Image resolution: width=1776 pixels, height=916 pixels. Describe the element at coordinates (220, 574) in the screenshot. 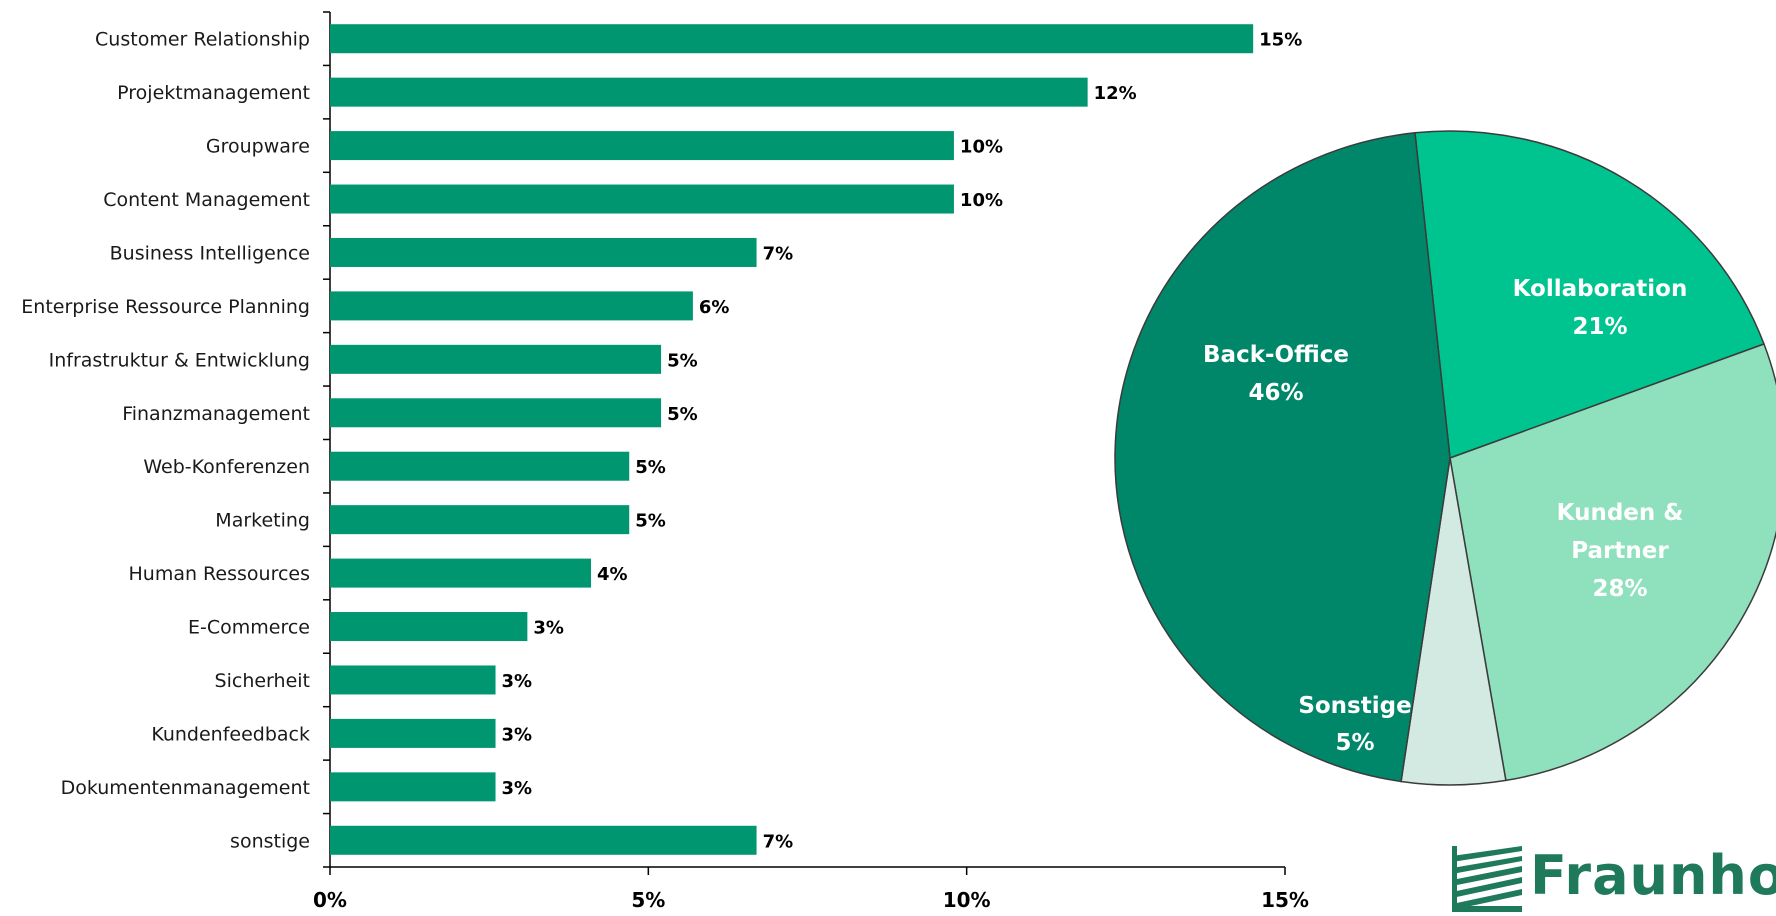

I see `category-label: Human Ressources` at that location.